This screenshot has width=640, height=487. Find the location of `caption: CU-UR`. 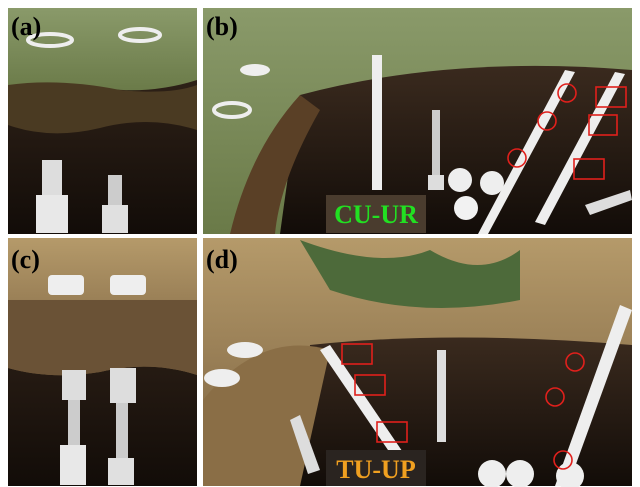

caption: CU-UR is located at coordinates (376, 214).